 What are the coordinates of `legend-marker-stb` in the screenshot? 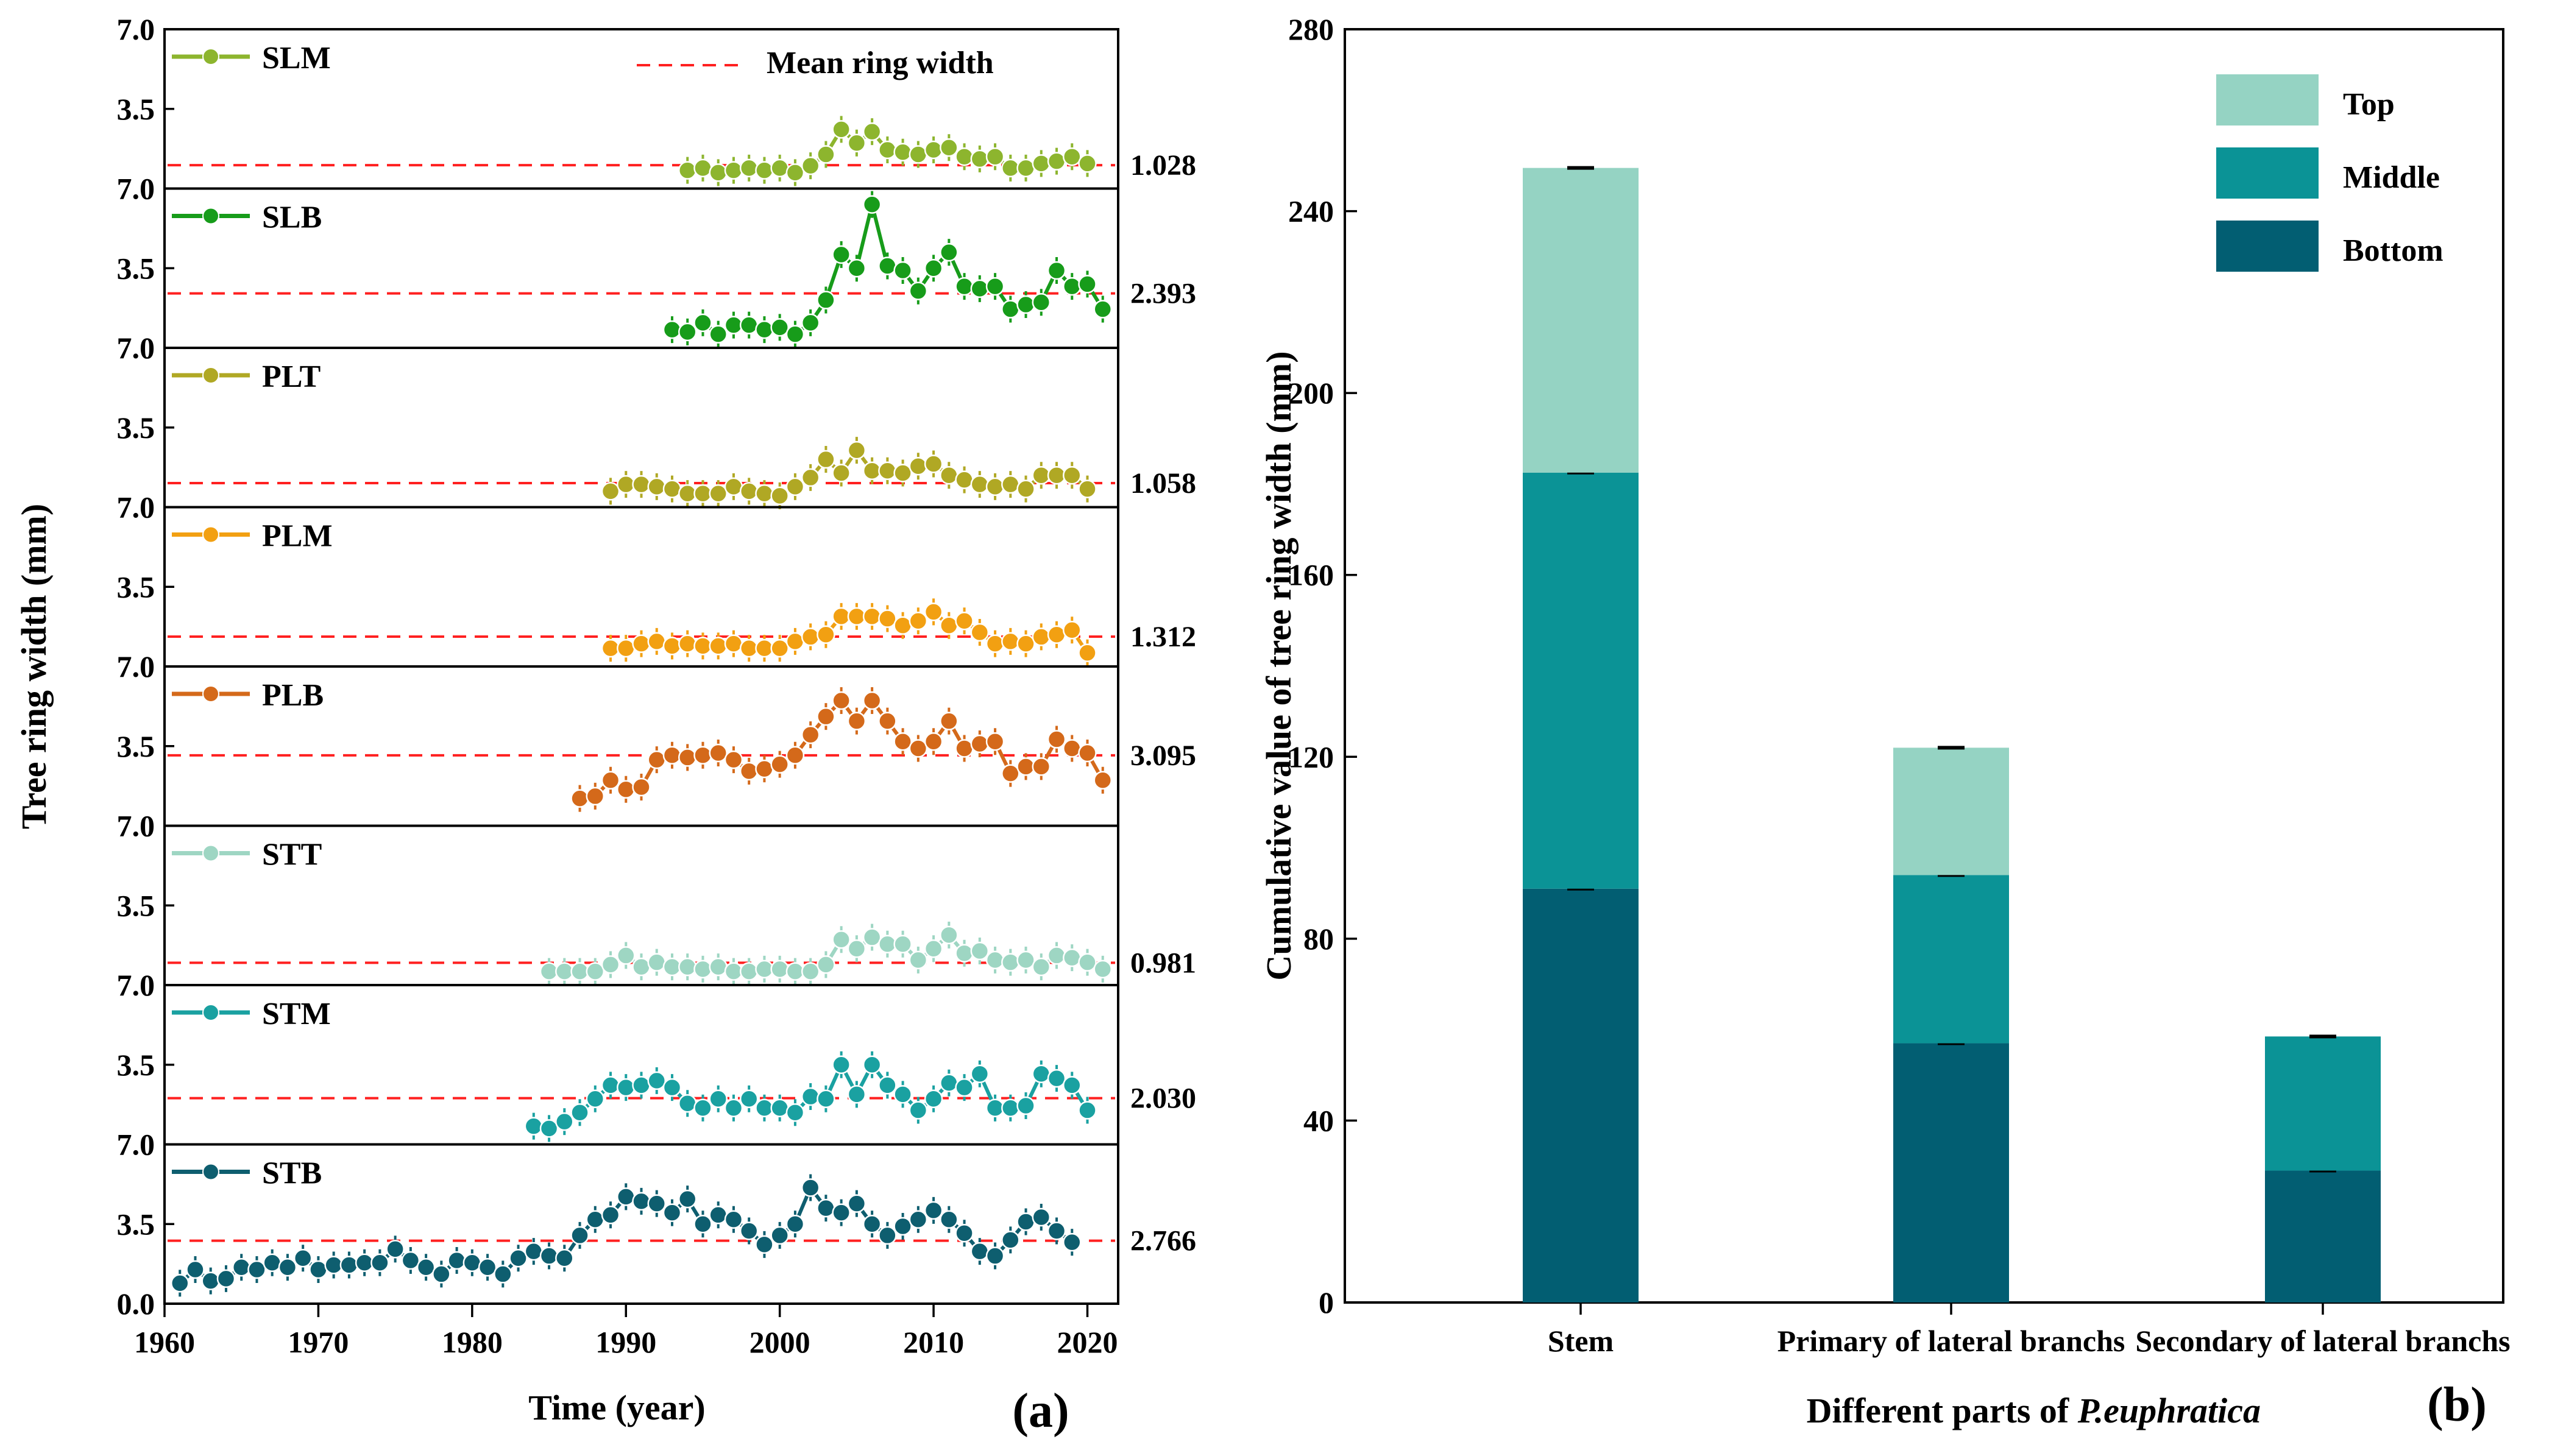 It's located at (210, 1172).